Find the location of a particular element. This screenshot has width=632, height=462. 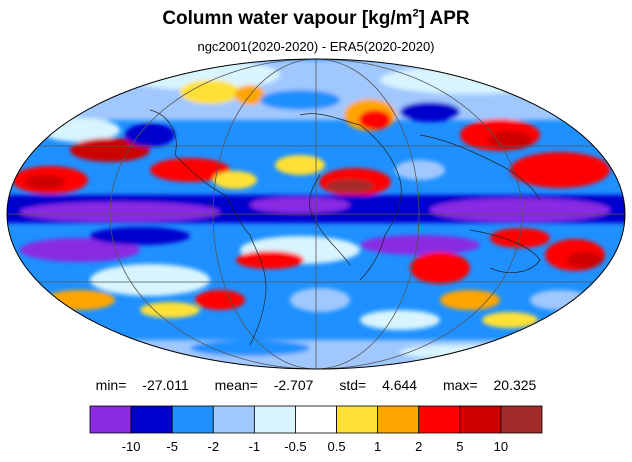

stat-min-value: -27.011 is located at coordinates (165, 385).